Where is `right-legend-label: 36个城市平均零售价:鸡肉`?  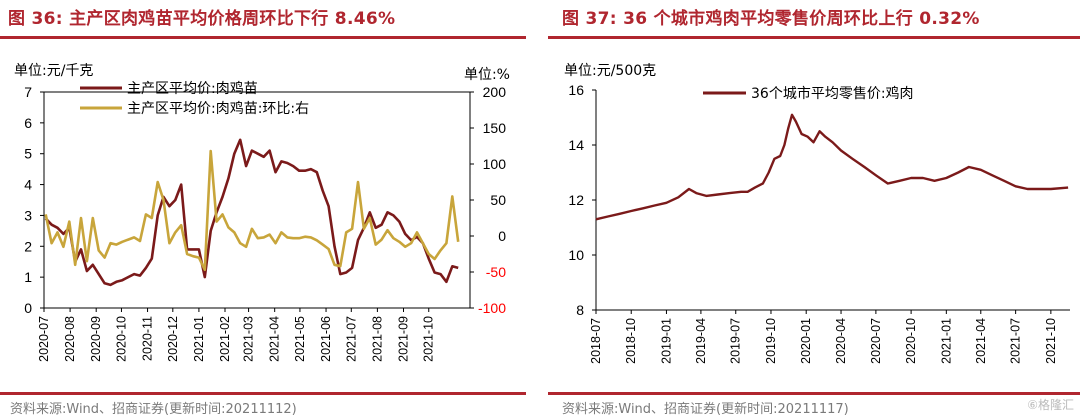
right-legend-label: 36个城市平均零售价:鸡肉 is located at coordinates (832, 93).